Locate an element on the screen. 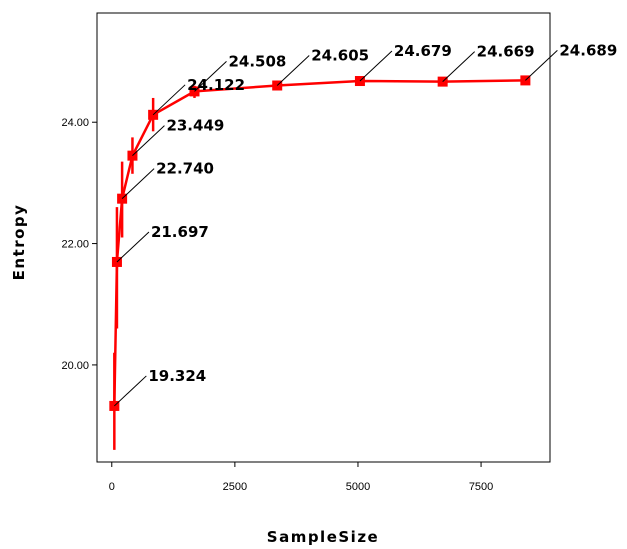 The width and height of the screenshot is (627, 549). data-label: 22.740 is located at coordinates (185, 169).